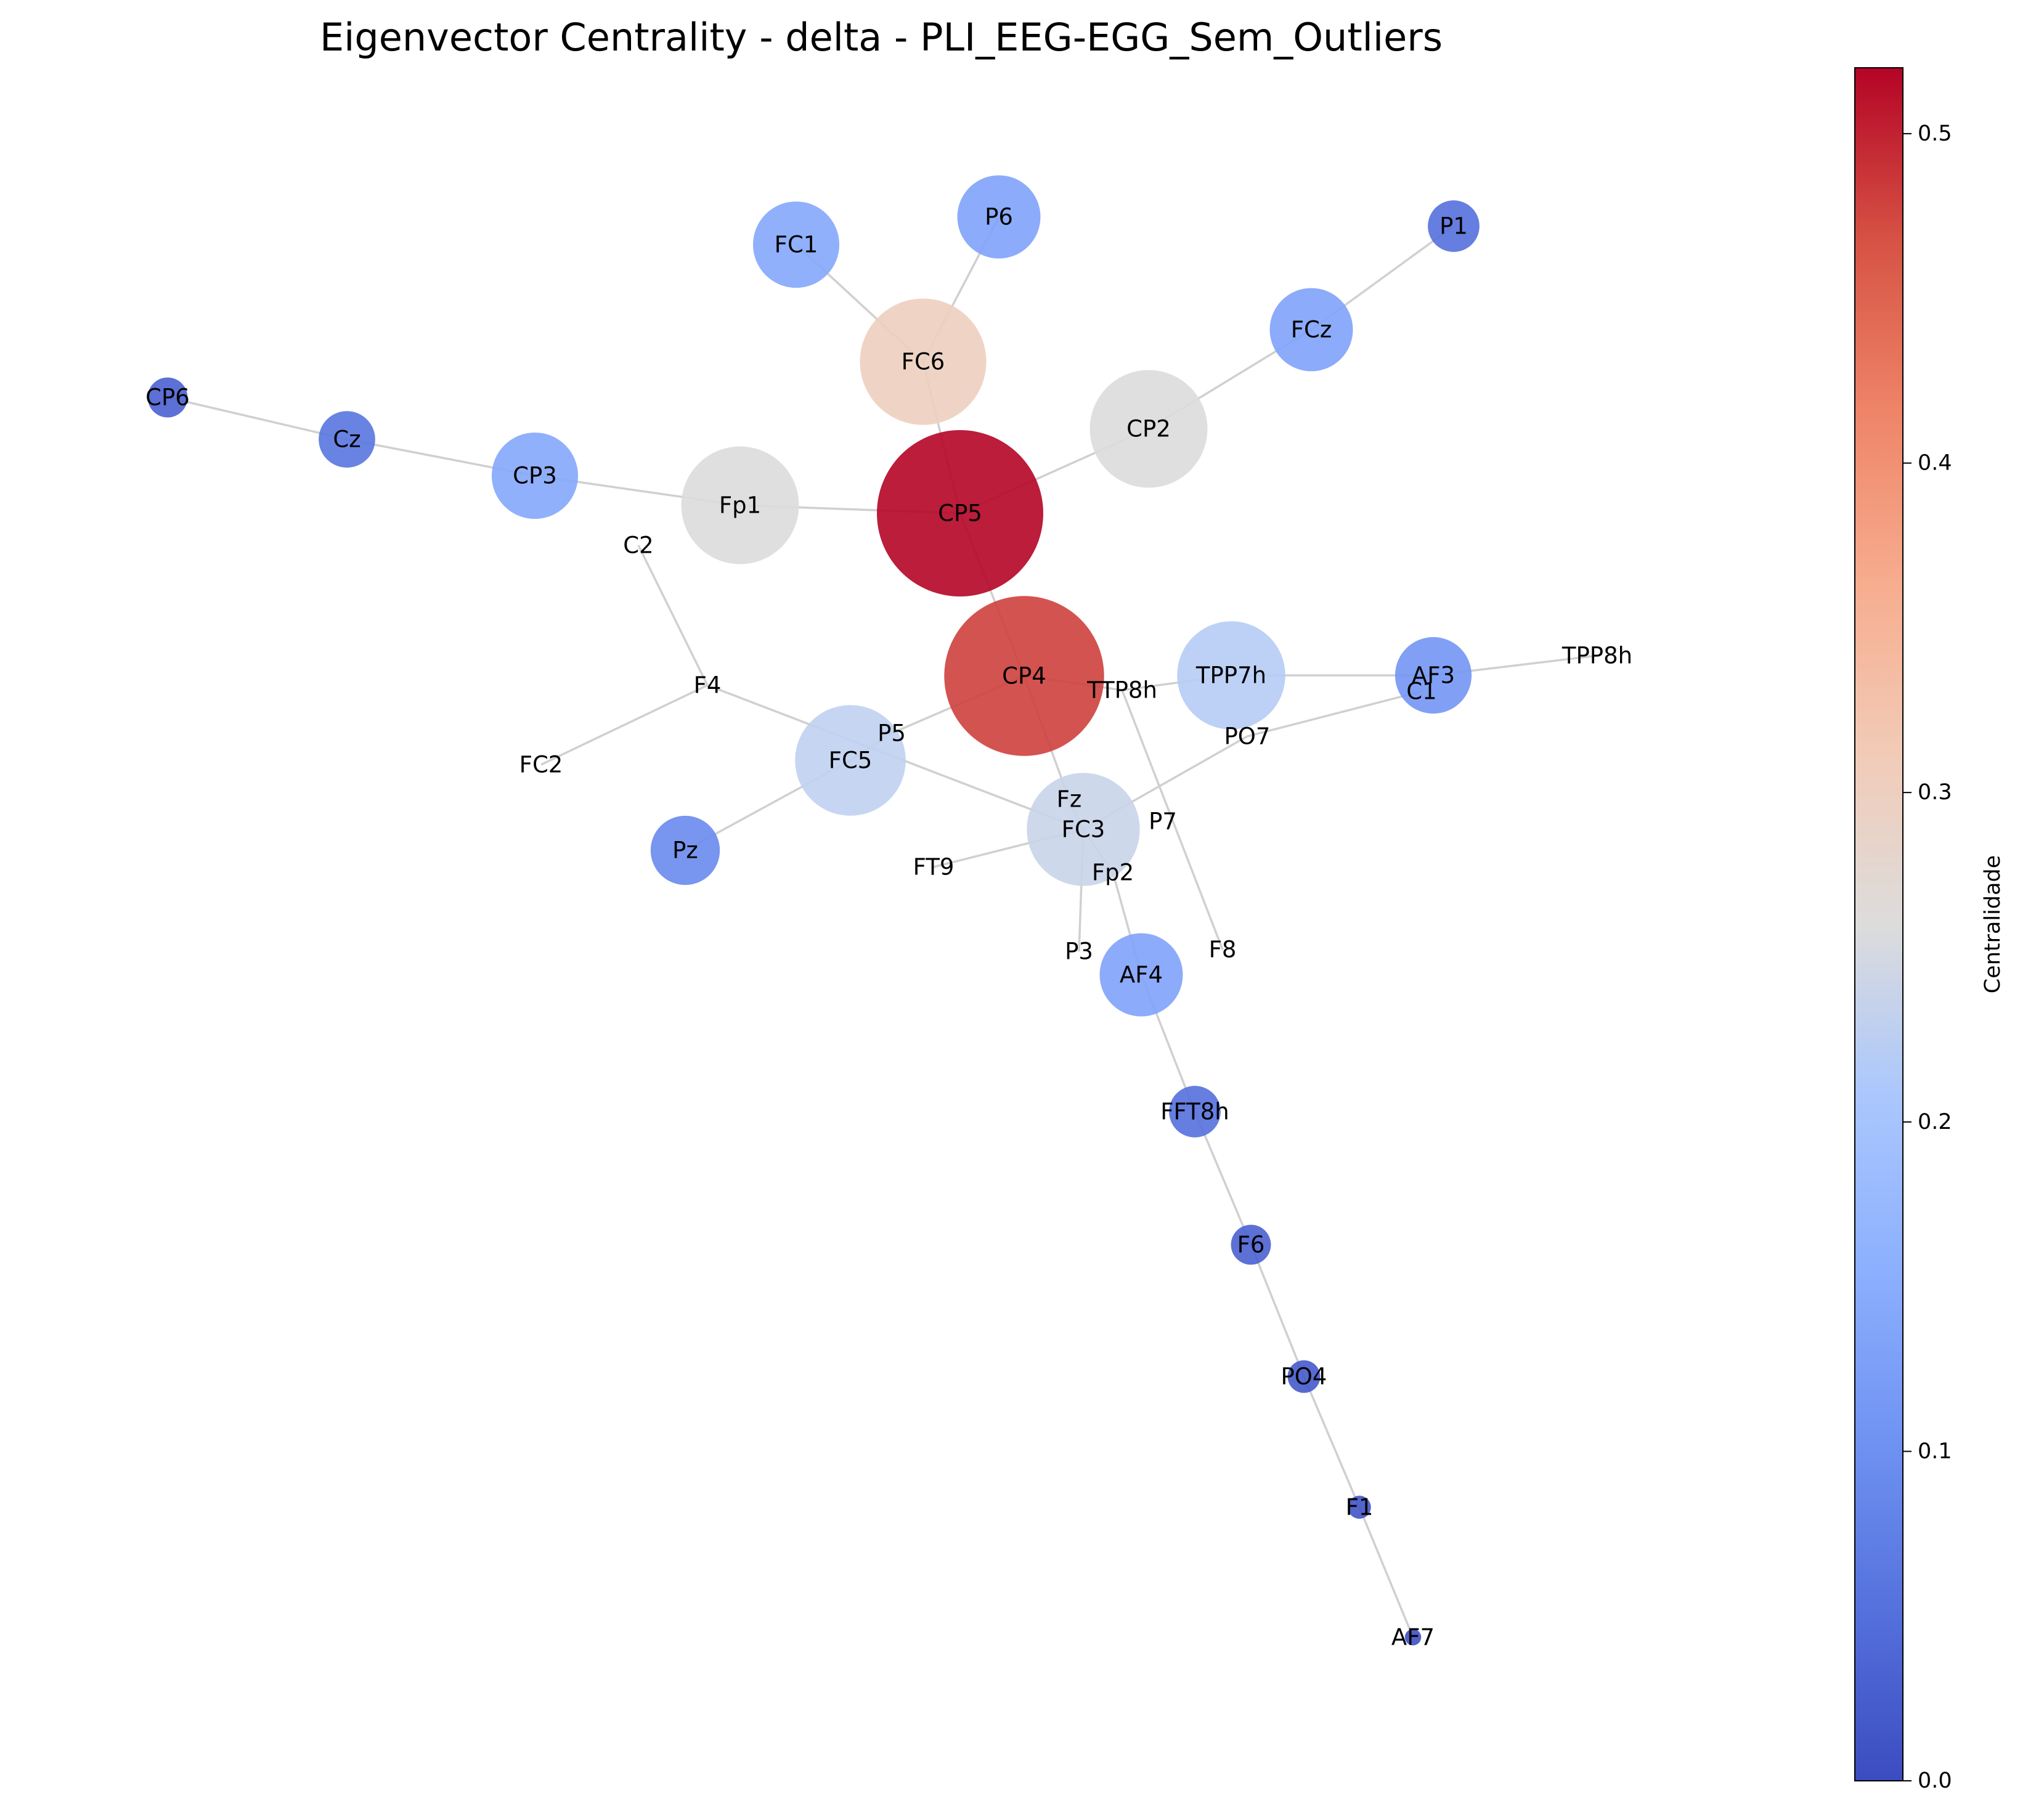 This screenshot has height=1811, width=2044. I want to click on node-CP4, so click(1024, 676).